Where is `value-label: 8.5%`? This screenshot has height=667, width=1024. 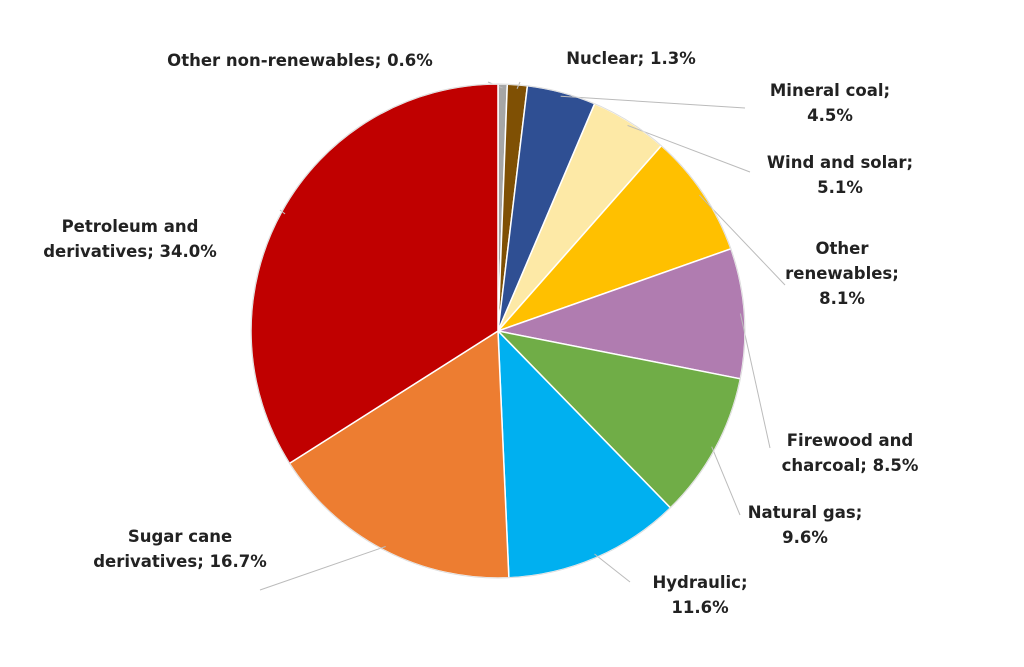 value-label: 8.5% is located at coordinates (895, 465).